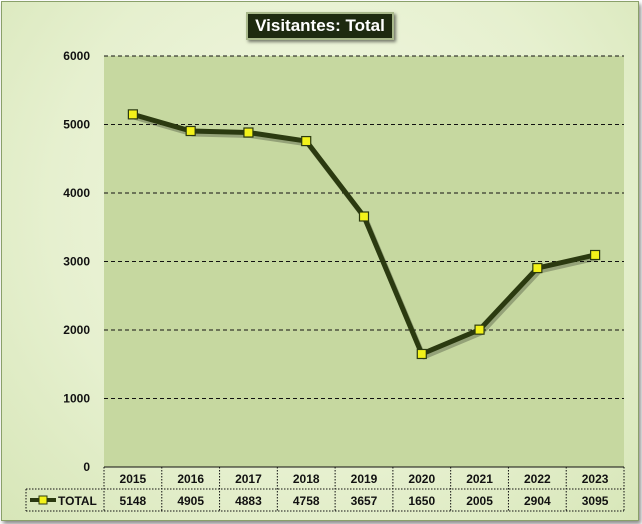 Image resolution: width=642 pixels, height=524 pixels. Describe the element at coordinates (479, 479) in the screenshot. I see `table-category-label: 2021` at that location.